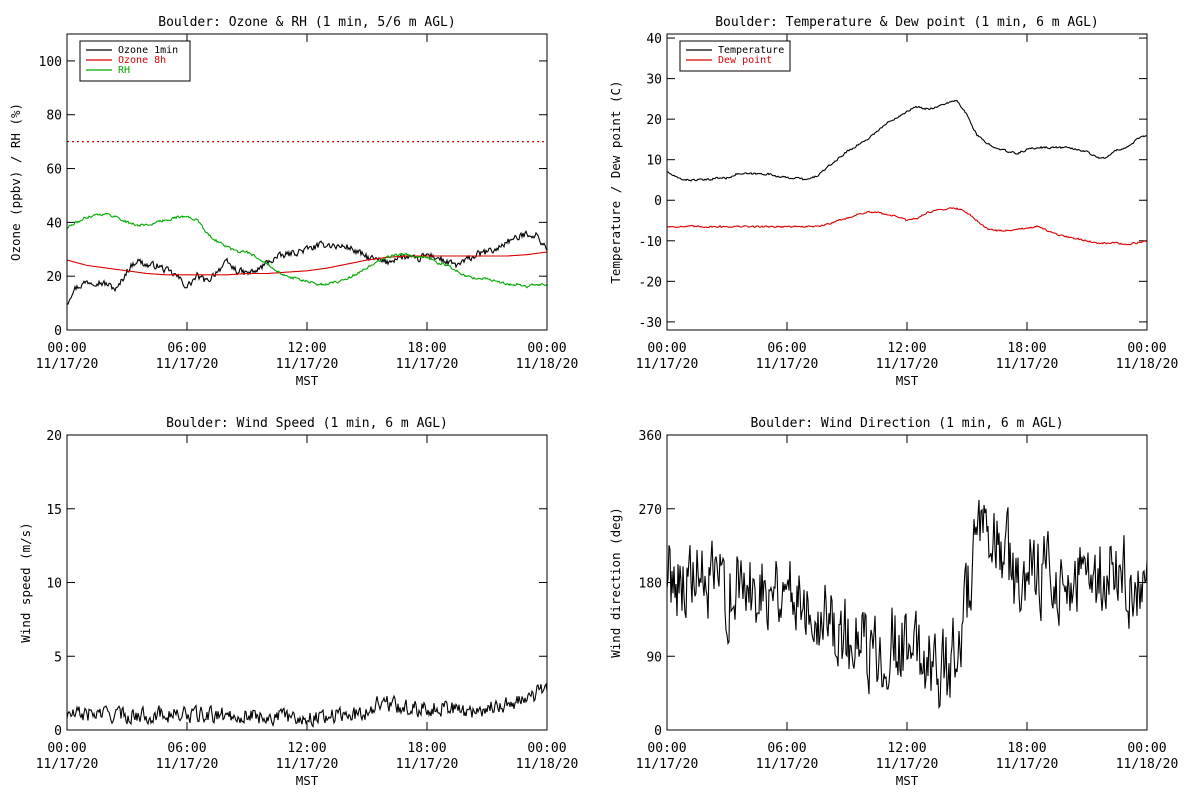 The height and width of the screenshot is (800, 1200). What do you see at coordinates (54, 510) in the screenshot?
I see `y-tick-label: 15` at bounding box center [54, 510].